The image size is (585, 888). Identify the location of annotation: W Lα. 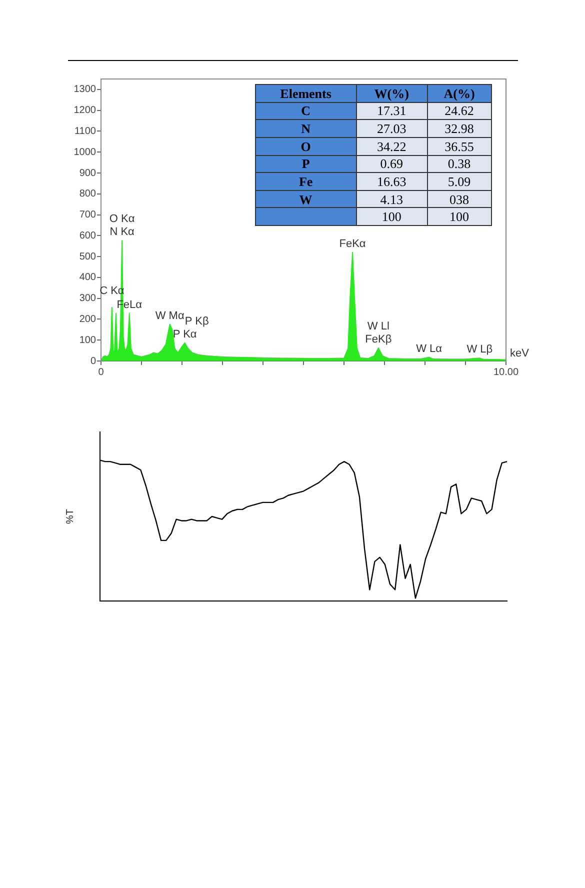
(429, 348).